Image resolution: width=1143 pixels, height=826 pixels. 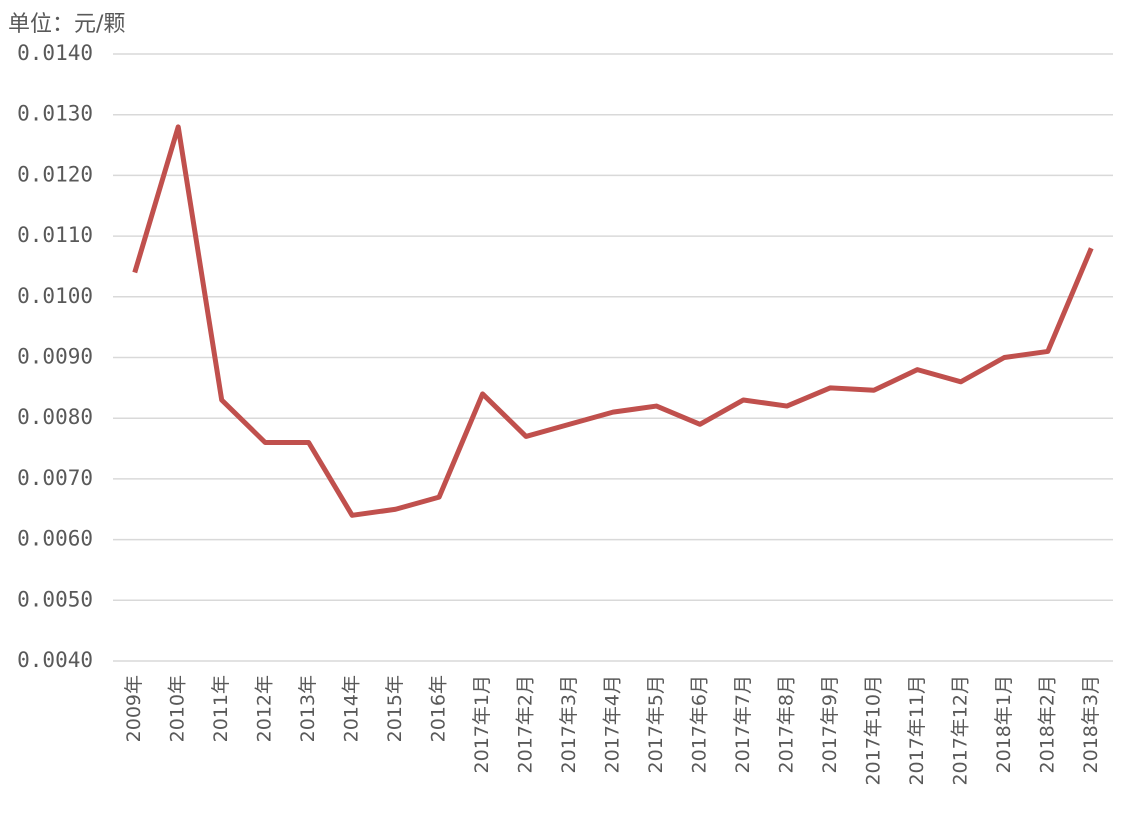 What do you see at coordinates (613, 724) in the screenshot?
I see `x-tick-label: 2017年4月` at bounding box center [613, 724].